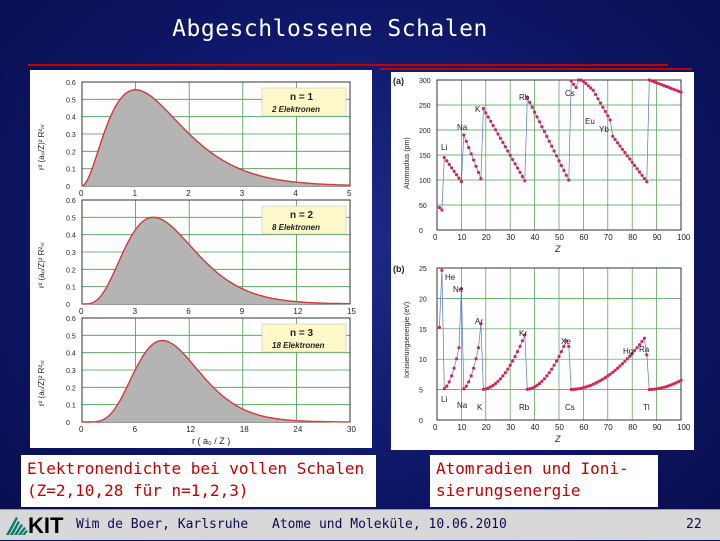 The height and width of the screenshot is (541, 720). Describe the element at coordinates (480, 407) in the screenshot. I see `element-annotation: K` at that location.